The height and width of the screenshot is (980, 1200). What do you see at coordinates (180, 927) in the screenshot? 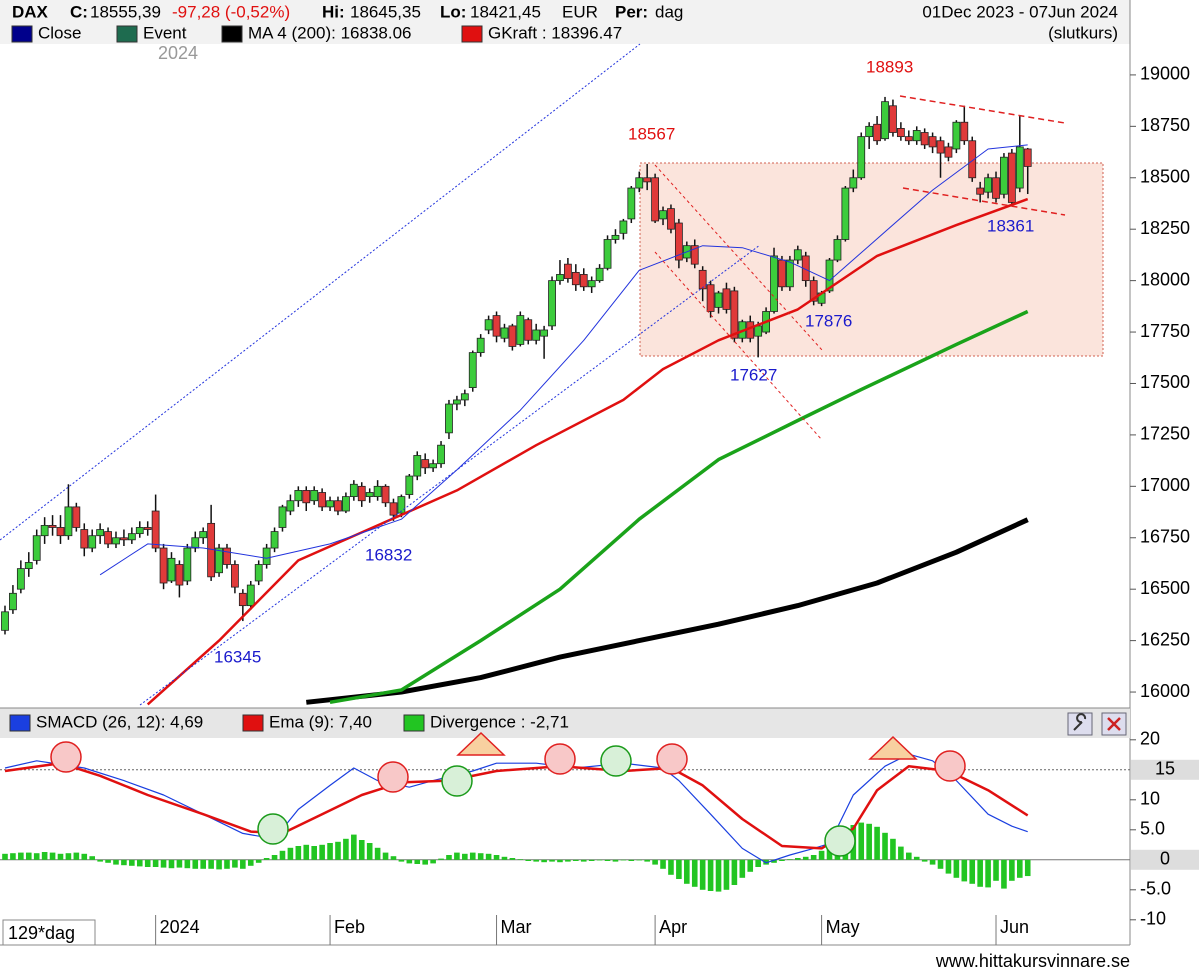
I see `x-tick-label: 2024` at bounding box center [180, 927].